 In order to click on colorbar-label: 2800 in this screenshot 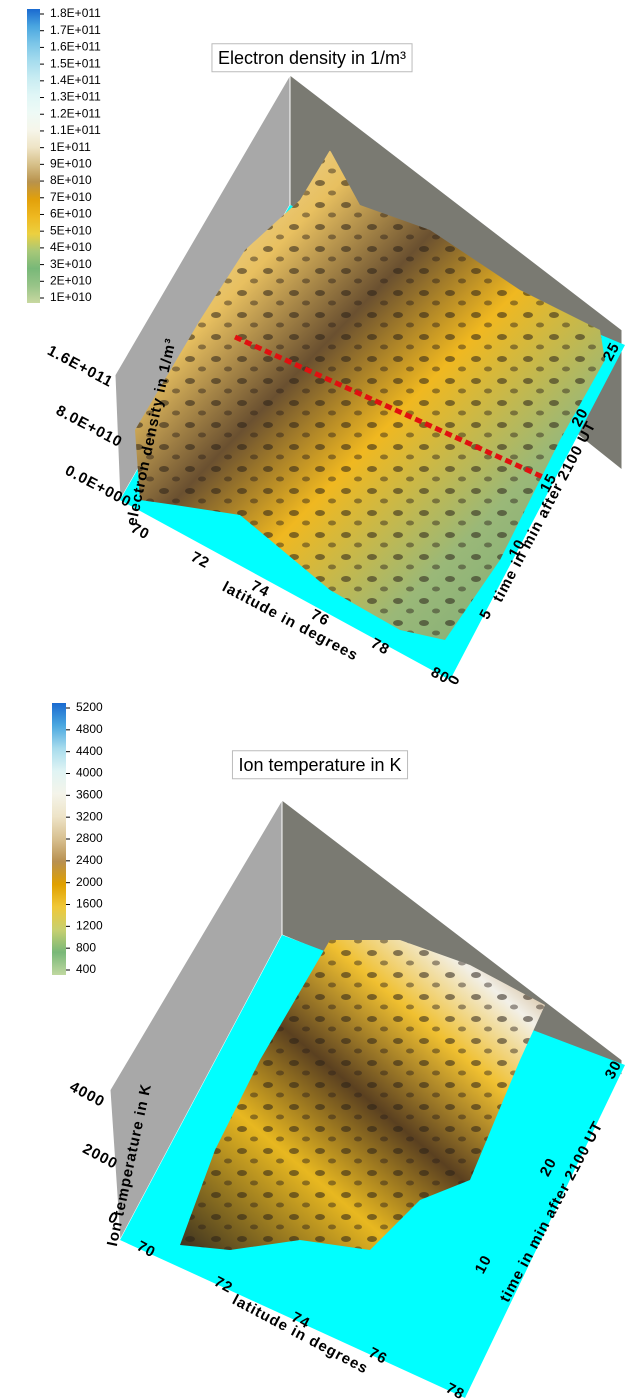, I will do `click(89, 838)`.